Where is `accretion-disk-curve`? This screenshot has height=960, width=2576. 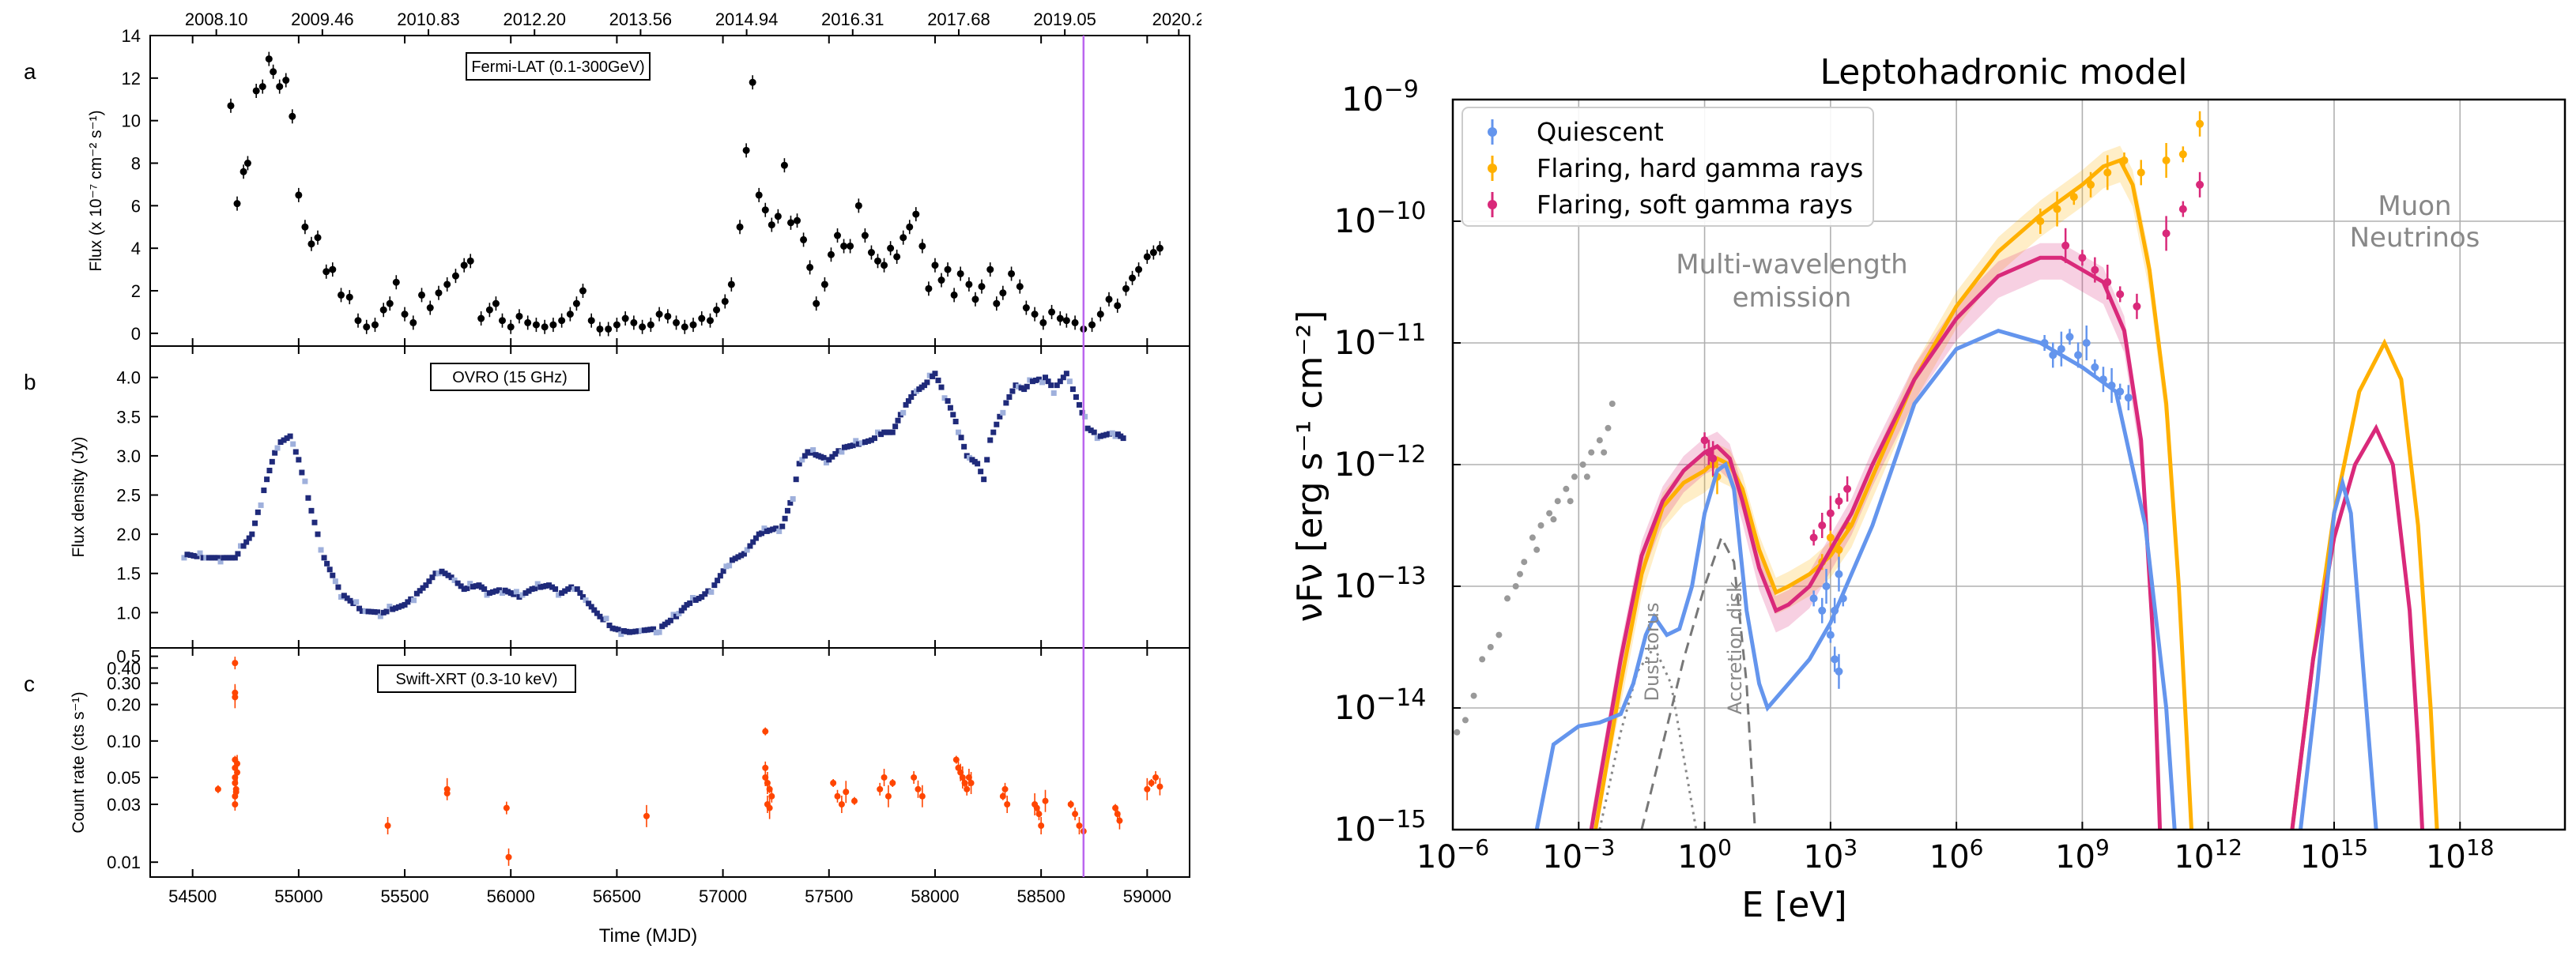 accretion-disk-curve is located at coordinates (1698, 682).